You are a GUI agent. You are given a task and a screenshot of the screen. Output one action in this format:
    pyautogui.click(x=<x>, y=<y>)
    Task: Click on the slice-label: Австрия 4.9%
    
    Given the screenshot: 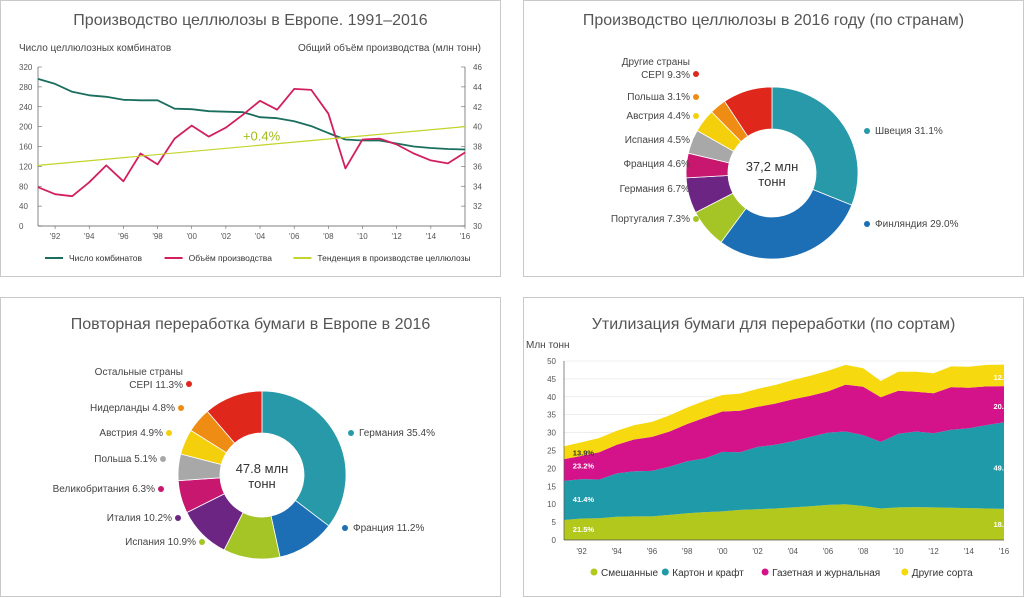 What is the action you would take?
    pyautogui.click(x=131, y=433)
    